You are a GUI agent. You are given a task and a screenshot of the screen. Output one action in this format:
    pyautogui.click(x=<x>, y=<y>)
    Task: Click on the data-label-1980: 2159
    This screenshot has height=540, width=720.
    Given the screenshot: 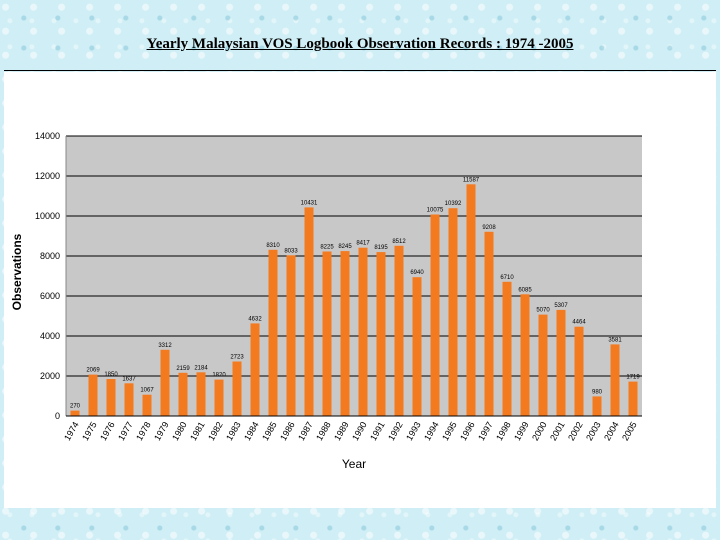 What is the action you would take?
    pyautogui.click(x=183, y=369)
    